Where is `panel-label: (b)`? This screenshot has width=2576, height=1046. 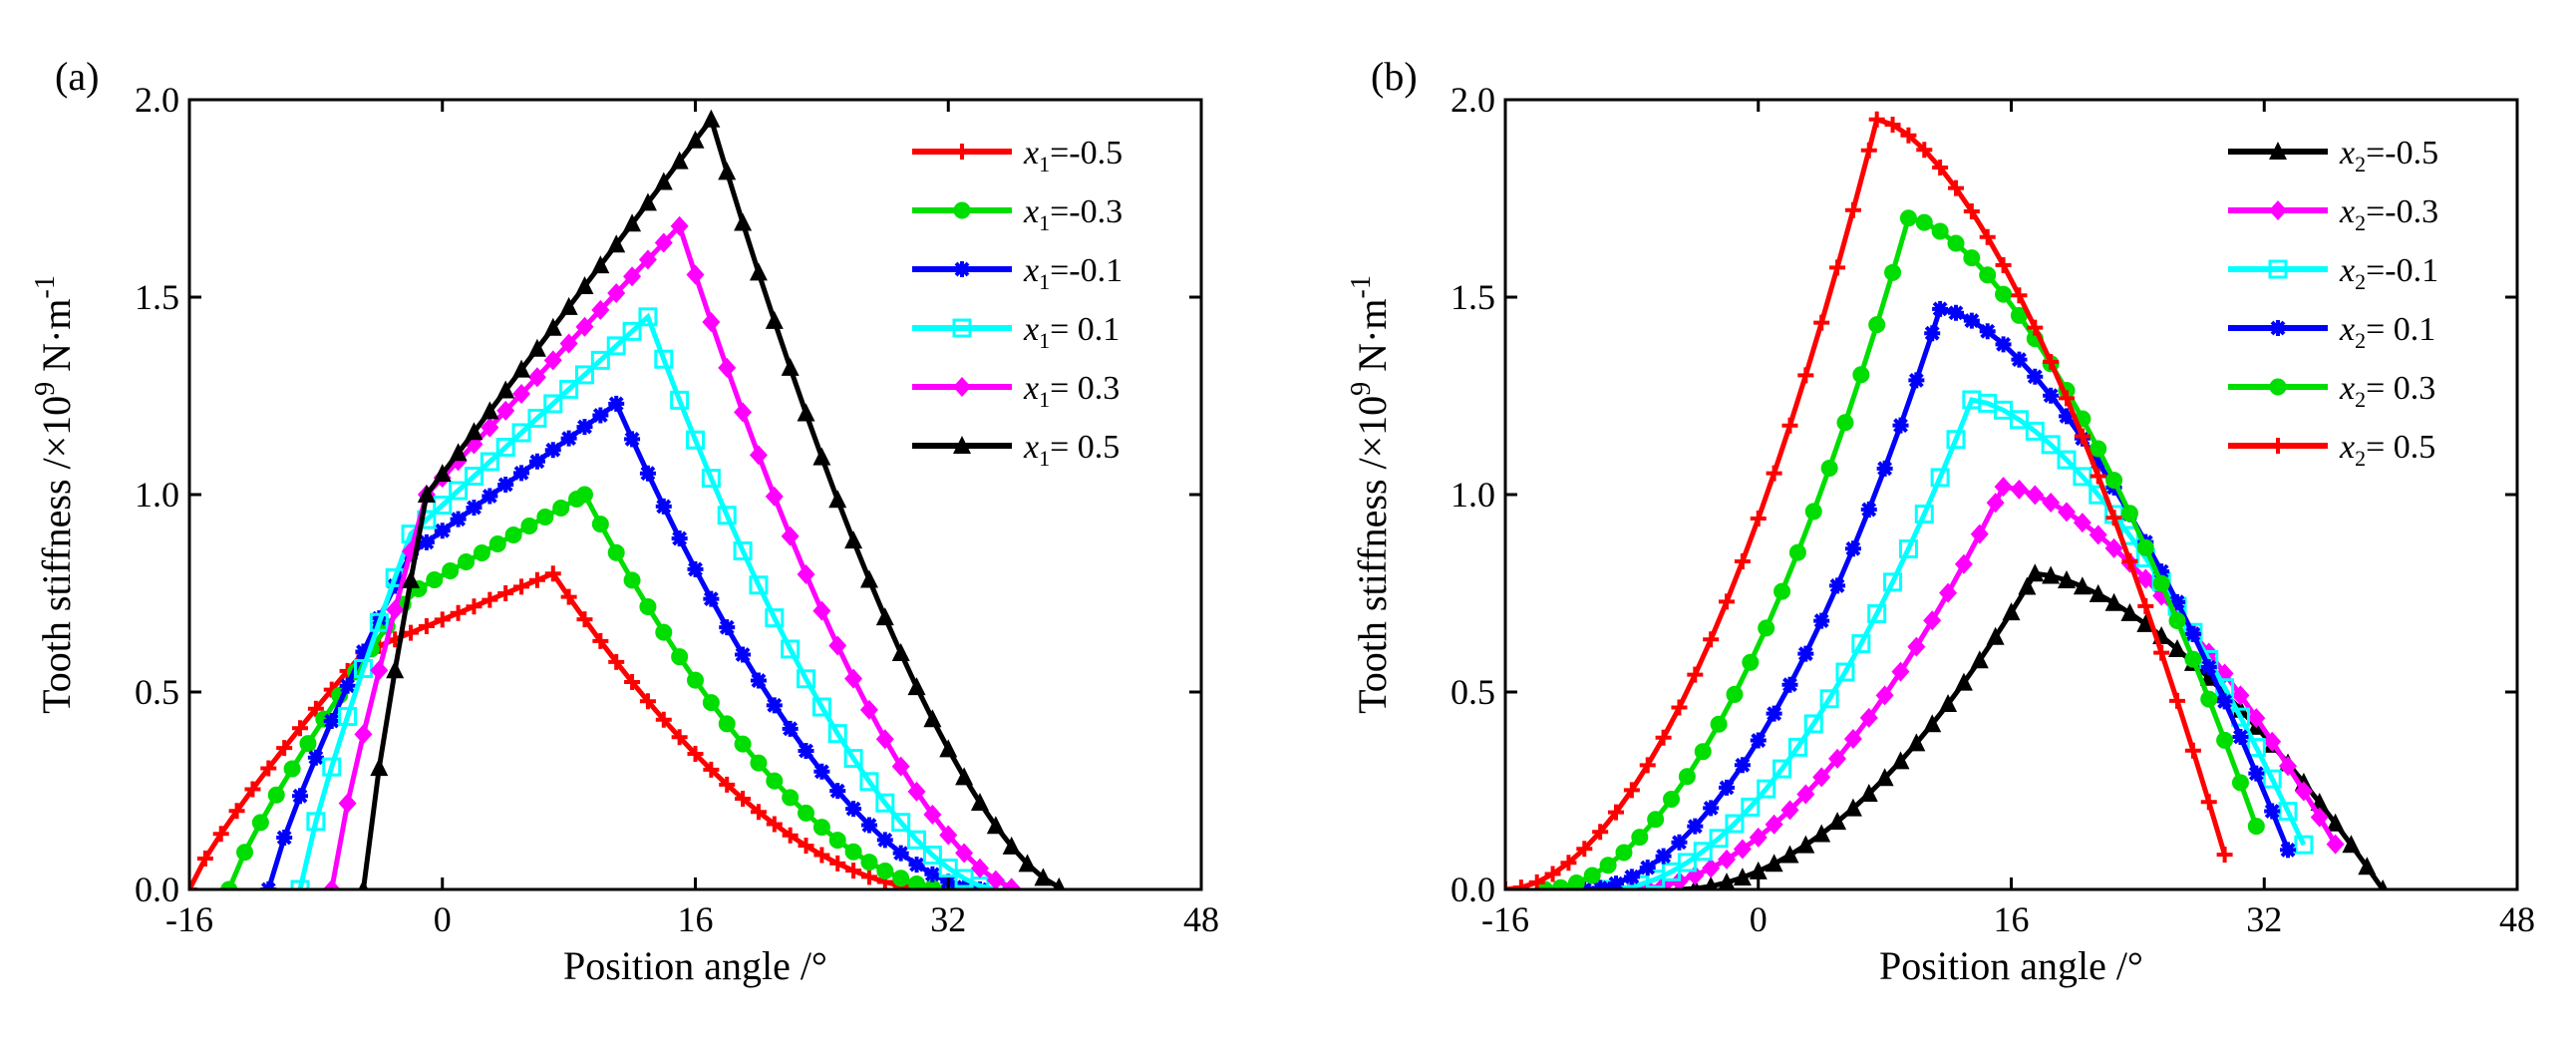
panel-label: (b) is located at coordinates (1394, 76).